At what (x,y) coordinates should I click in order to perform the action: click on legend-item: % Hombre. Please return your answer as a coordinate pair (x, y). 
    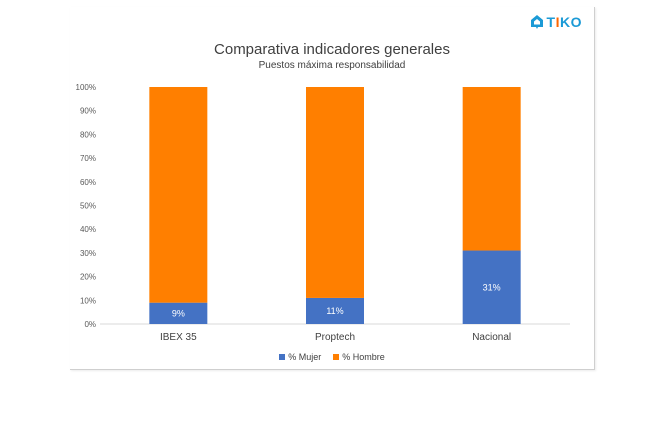
    Looking at the image, I should click on (359, 357).